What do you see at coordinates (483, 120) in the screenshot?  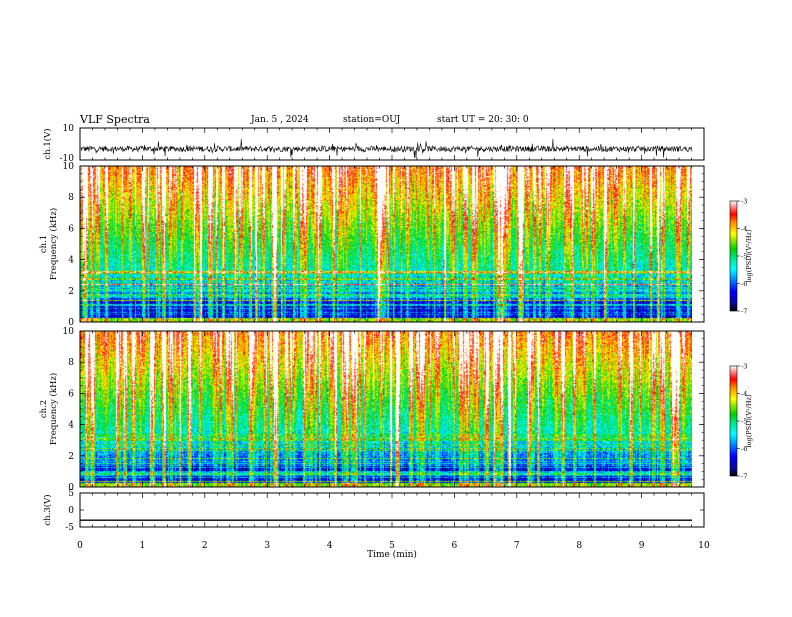 I see `start-ut-label: start UT = 20: 30: 0` at bounding box center [483, 120].